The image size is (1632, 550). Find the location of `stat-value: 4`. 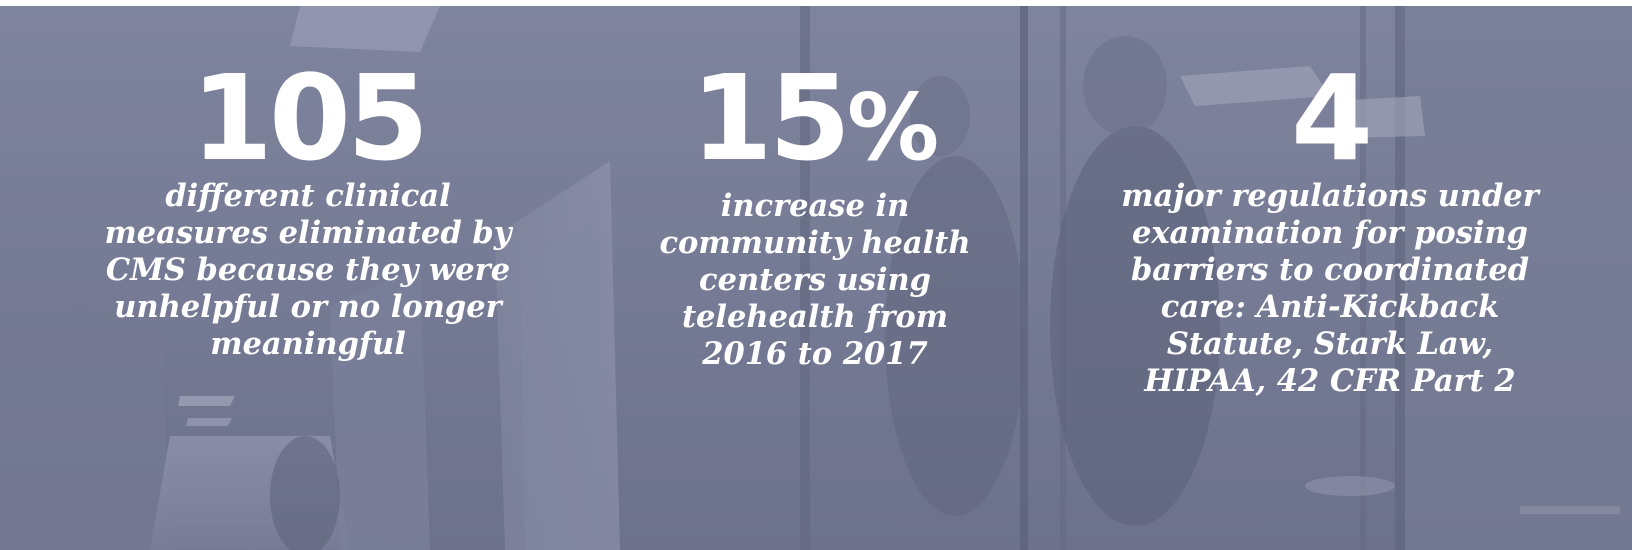

stat-value: 4 is located at coordinates (1331, 118).